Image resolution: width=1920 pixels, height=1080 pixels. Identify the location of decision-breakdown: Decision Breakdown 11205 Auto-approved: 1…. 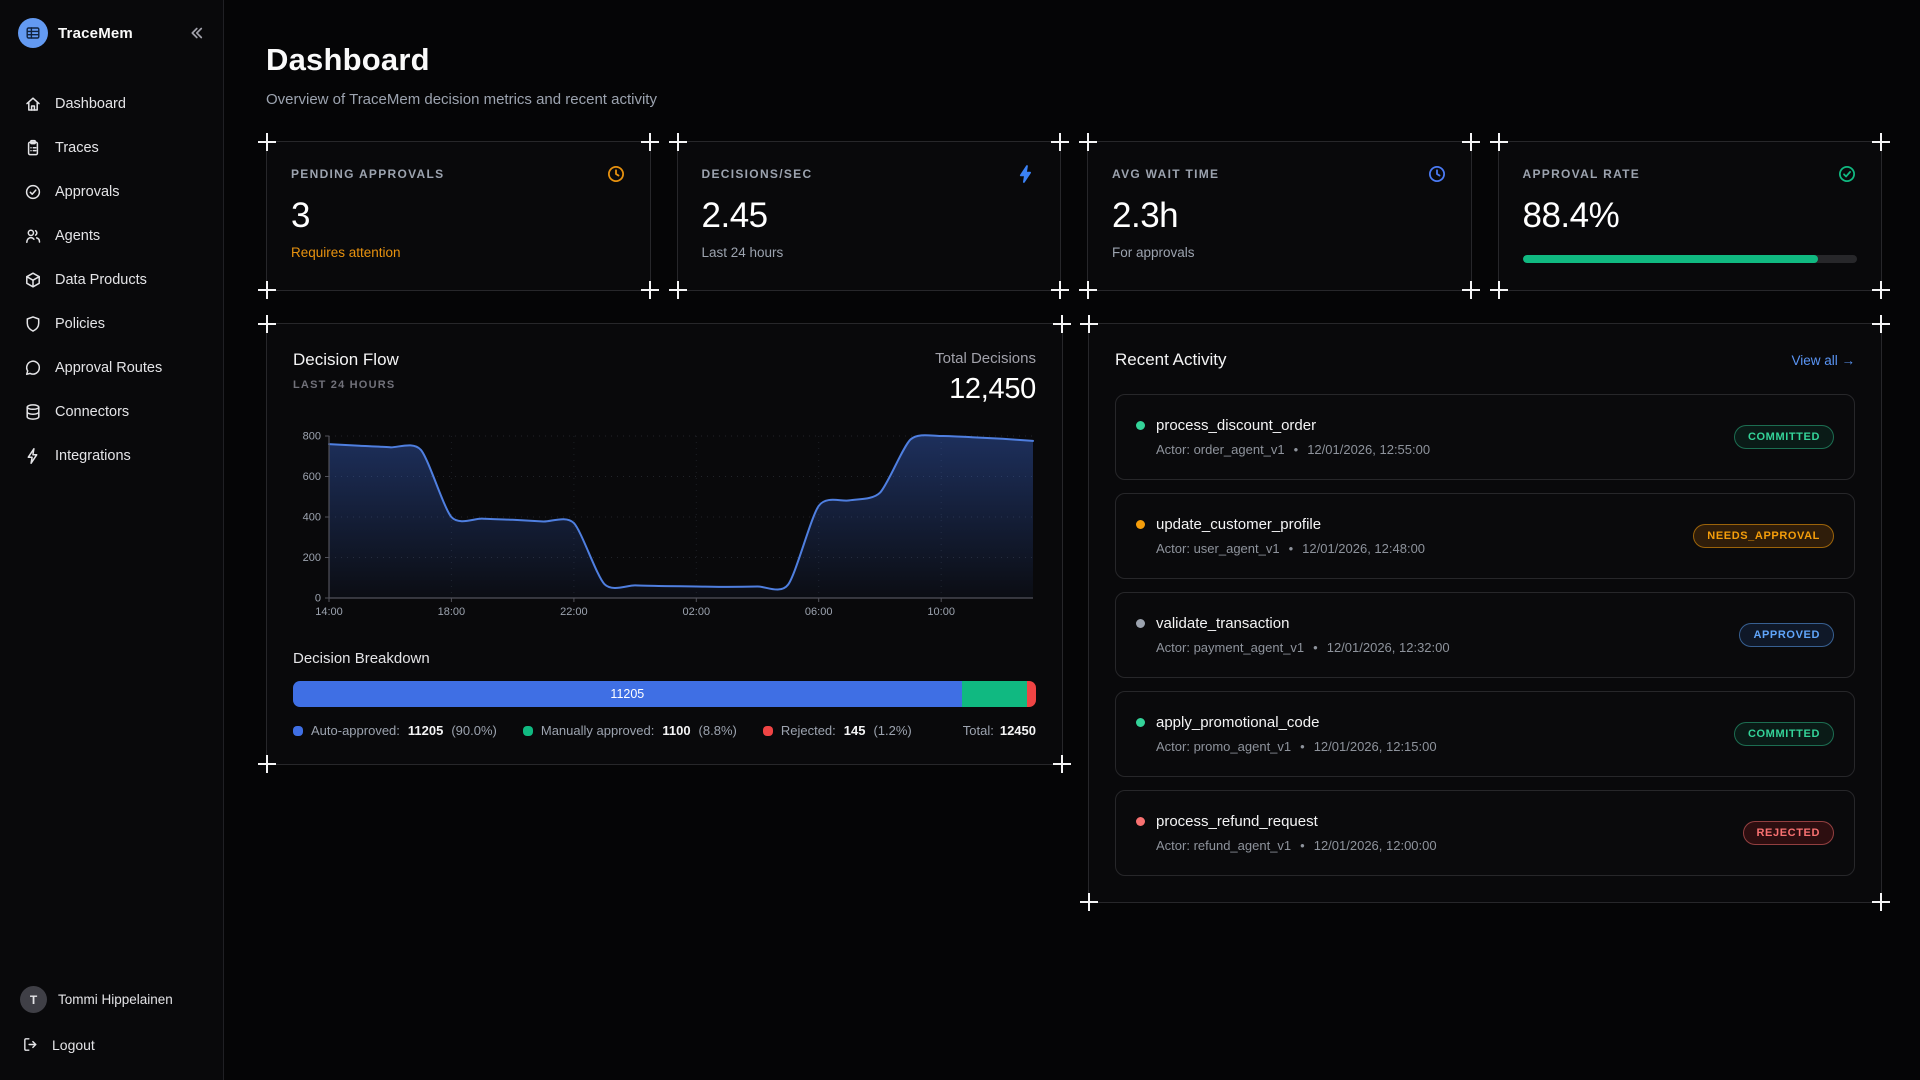
(664, 694).